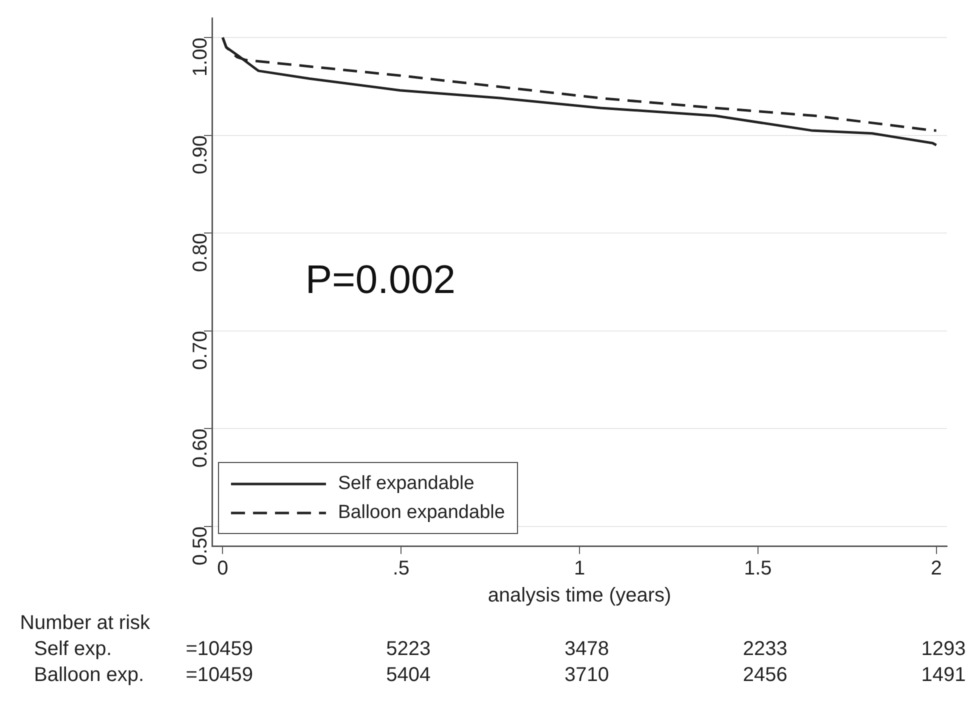 This screenshot has height=704, width=977. Describe the element at coordinates (765, 675) in the screenshot. I see `text: 2456` at that location.